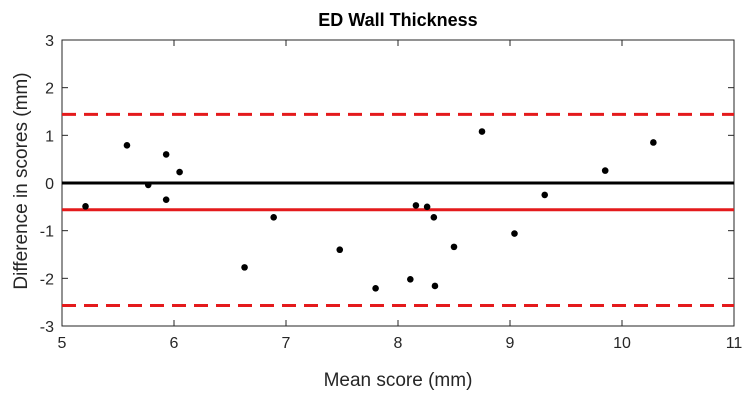 Image resolution: width=747 pixels, height=394 pixels. I want to click on y-axis-label: Difference in scores (mm), so click(21, 180).